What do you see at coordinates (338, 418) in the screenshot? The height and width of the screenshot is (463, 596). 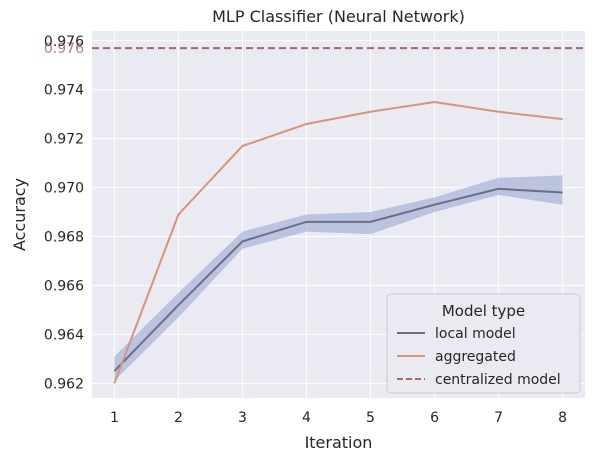 I see `x-axis-ticks: 1 2 3 4 5 6 7 8` at bounding box center [338, 418].